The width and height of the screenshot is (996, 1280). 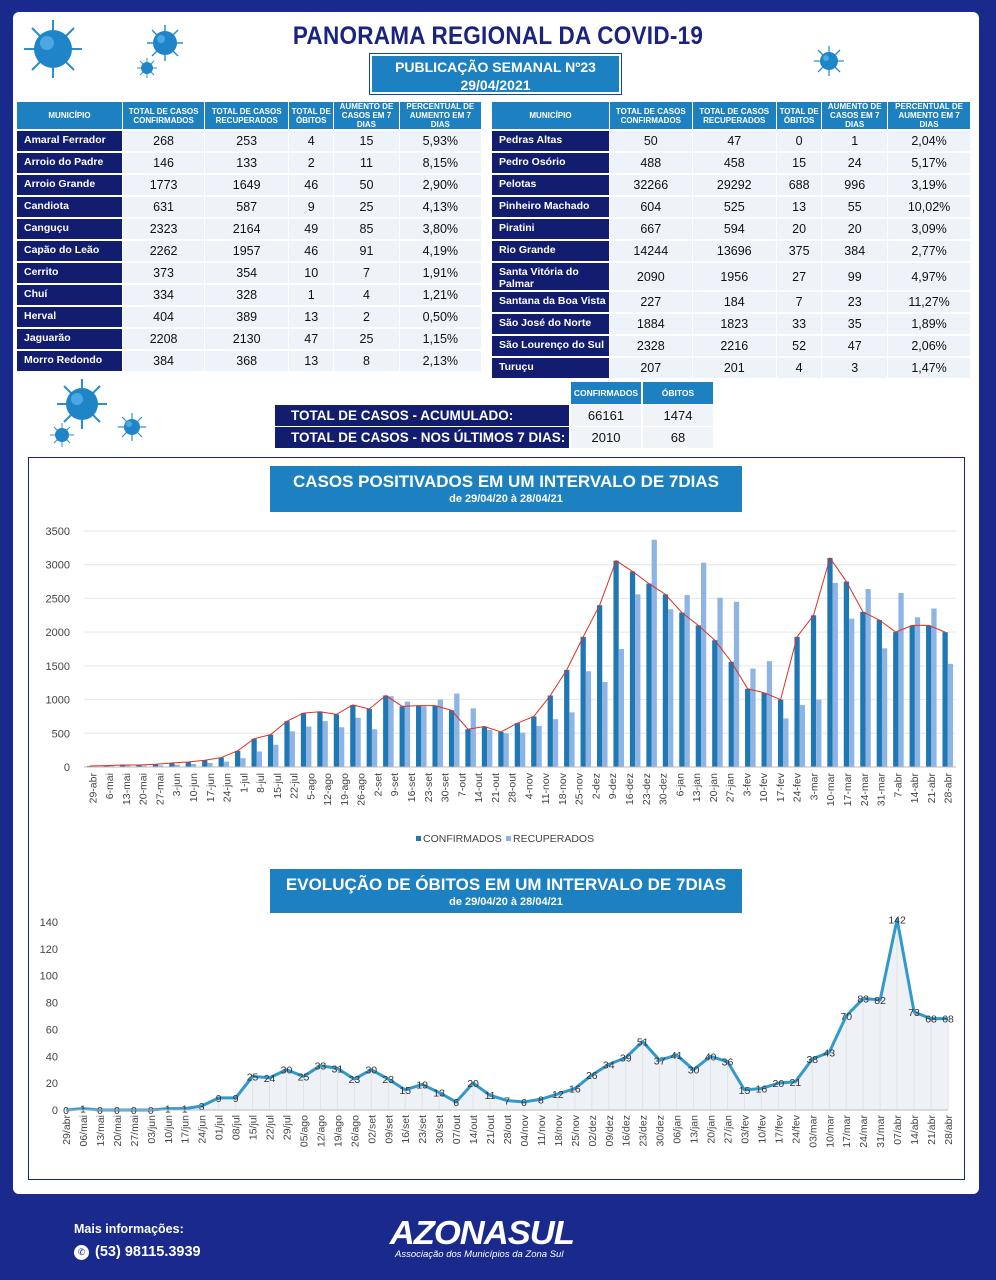 What do you see at coordinates (855, 141) in the screenshot?
I see `table-cell: 1` at bounding box center [855, 141].